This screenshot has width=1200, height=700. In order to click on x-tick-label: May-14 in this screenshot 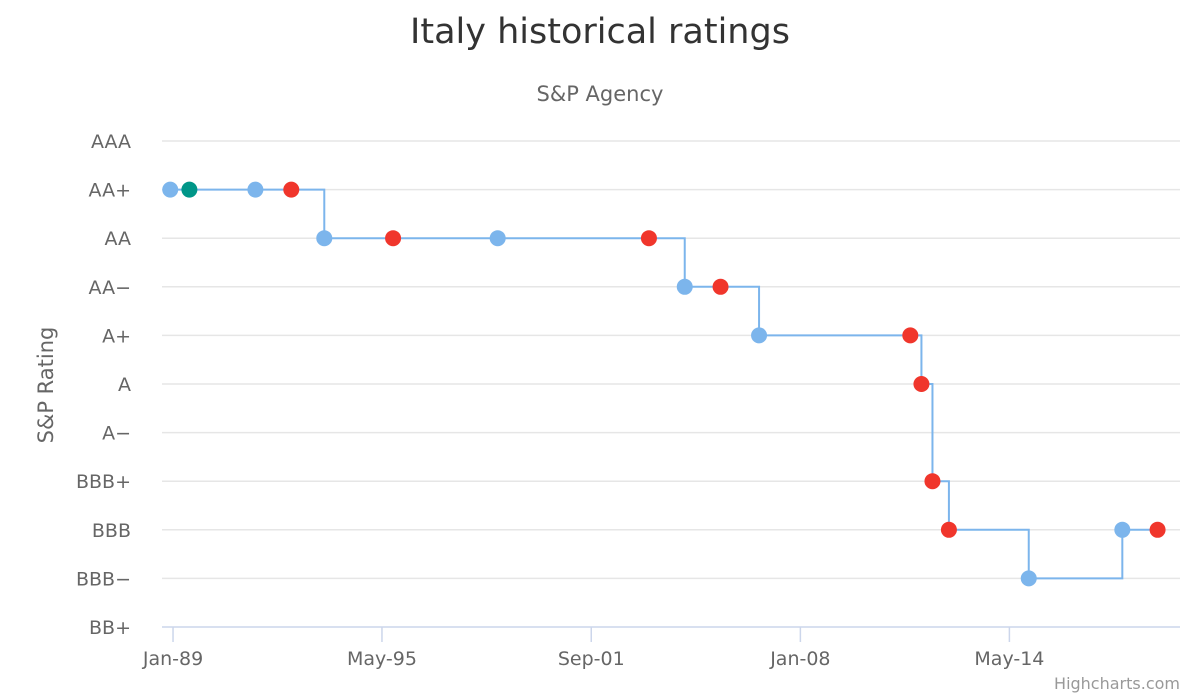, I will do `click(1009, 659)`.